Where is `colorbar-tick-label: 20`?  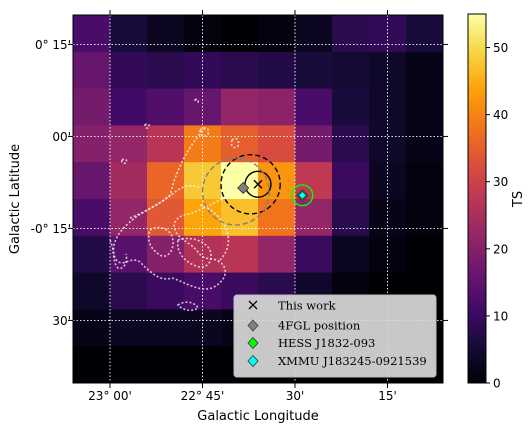 colorbar-tick-label: 20 is located at coordinates (500, 249).